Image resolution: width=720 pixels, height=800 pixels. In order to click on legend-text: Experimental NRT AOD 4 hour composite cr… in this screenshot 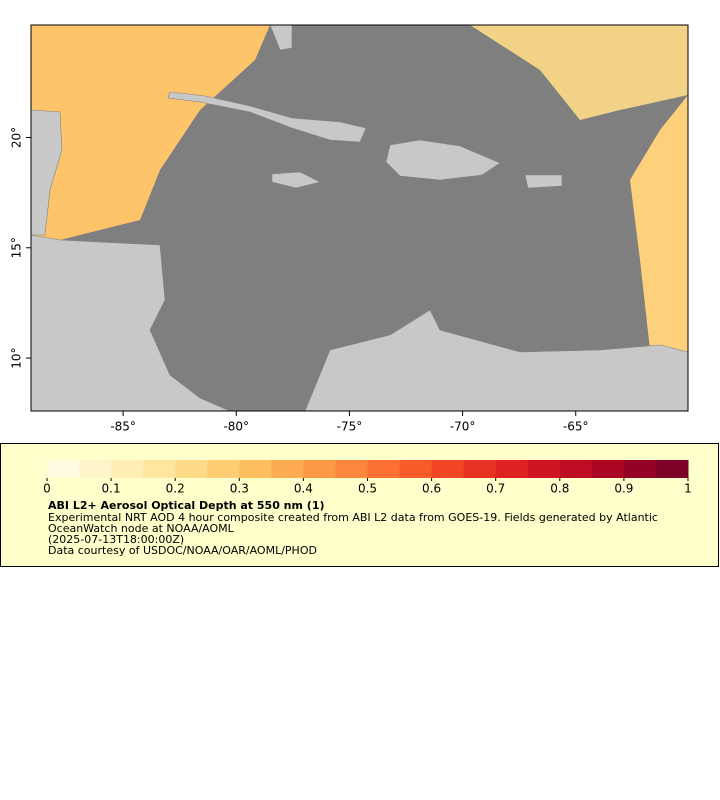, I will do `click(353, 517)`.